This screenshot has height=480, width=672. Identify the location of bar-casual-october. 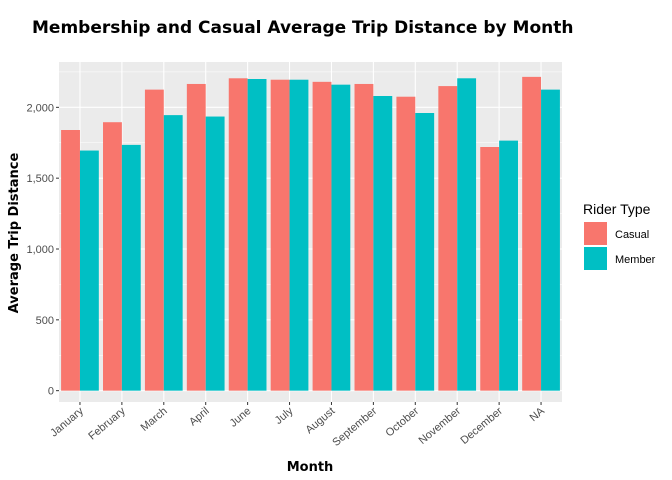
(406, 243).